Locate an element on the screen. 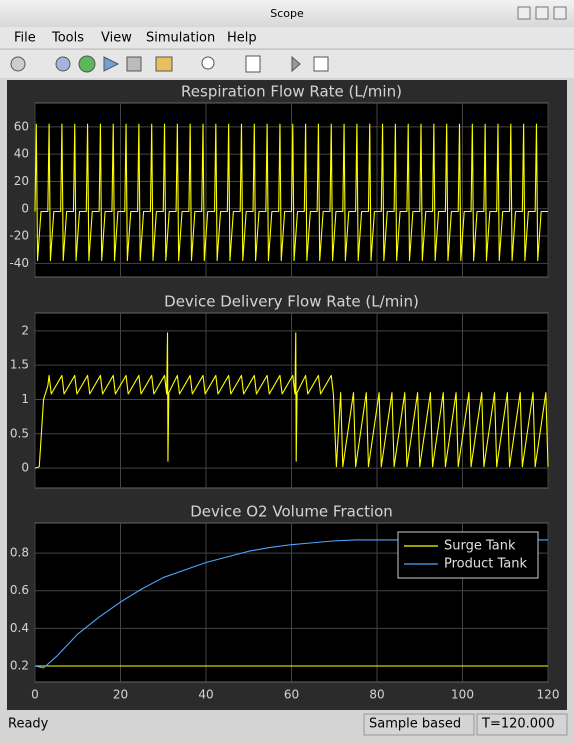 The image size is (574, 743). legend-box is located at coordinates (468, 555).